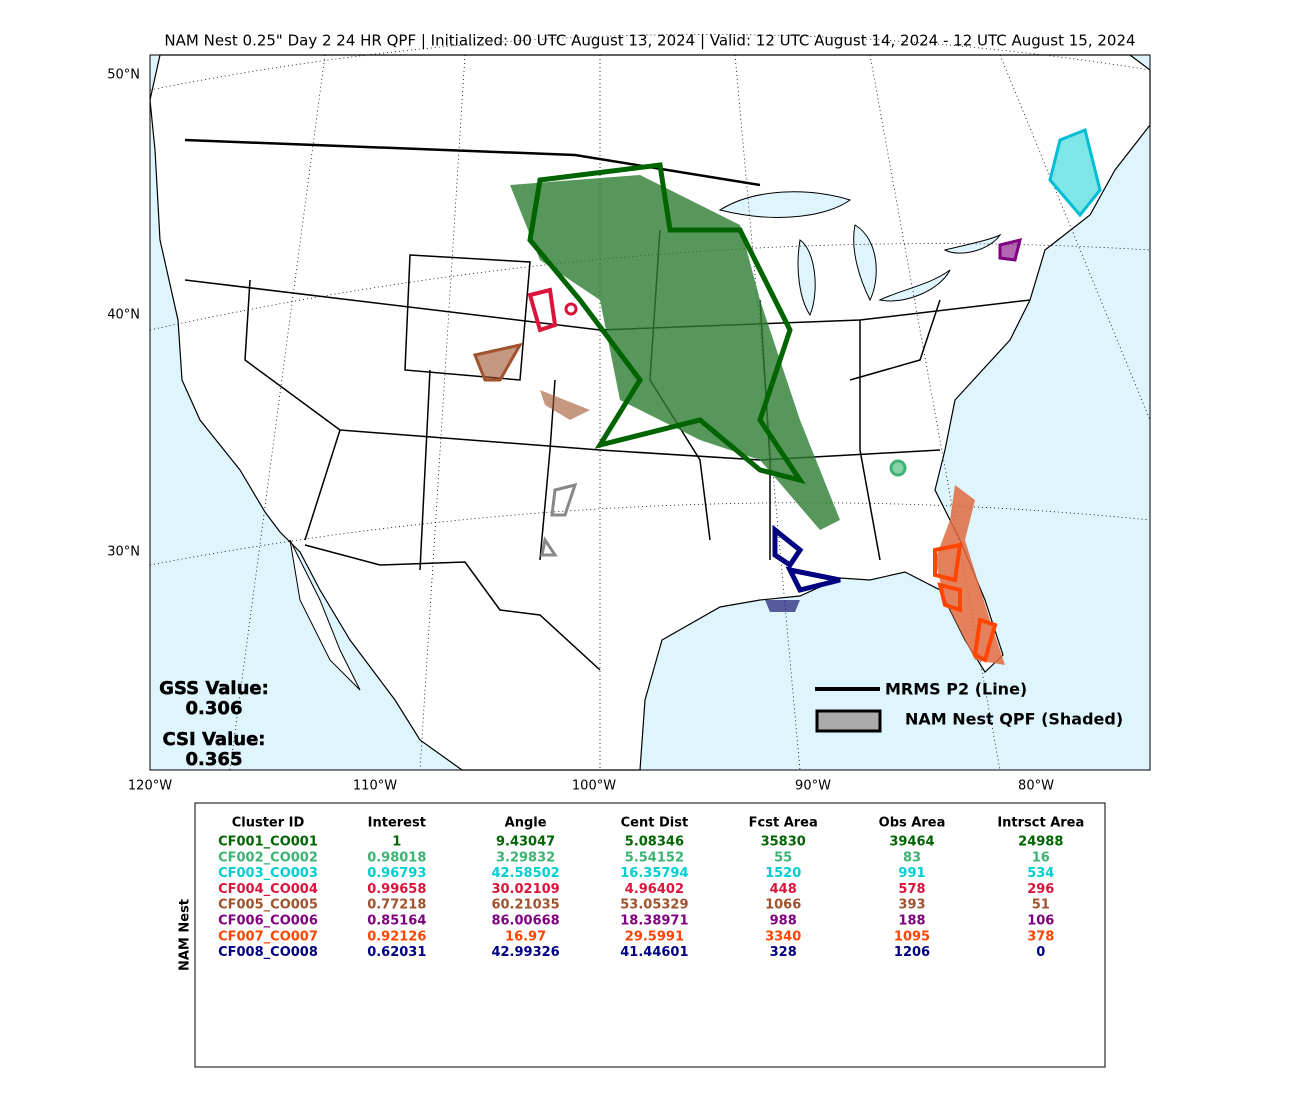 This screenshot has height=1104, width=1300. What do you see at coordinates (150, 786) in the screenshot?
I see `lon-label: 120°W` at bounding box center [150, 786].